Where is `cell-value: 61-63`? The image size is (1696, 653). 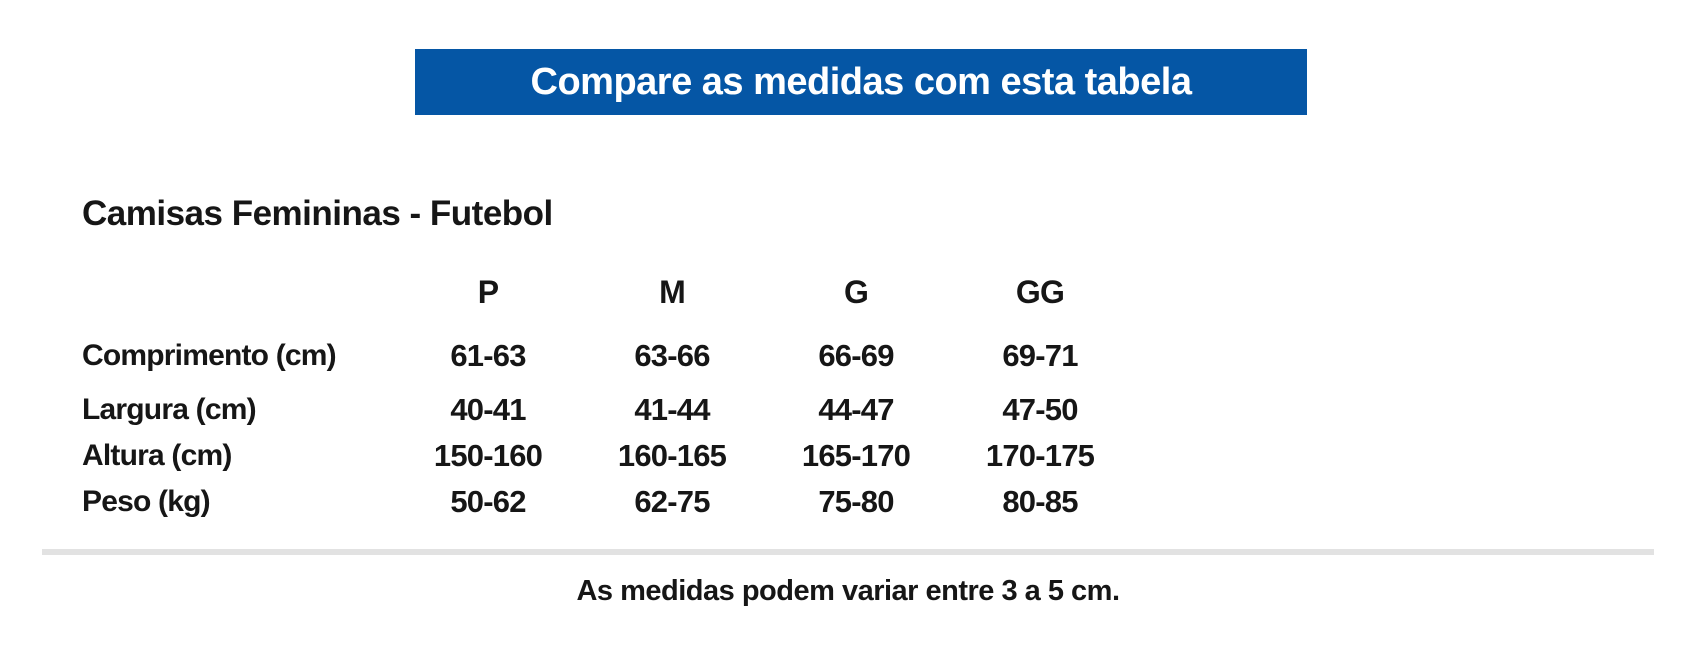
cell-value: 61-63 is located at coordinates (488, 355).